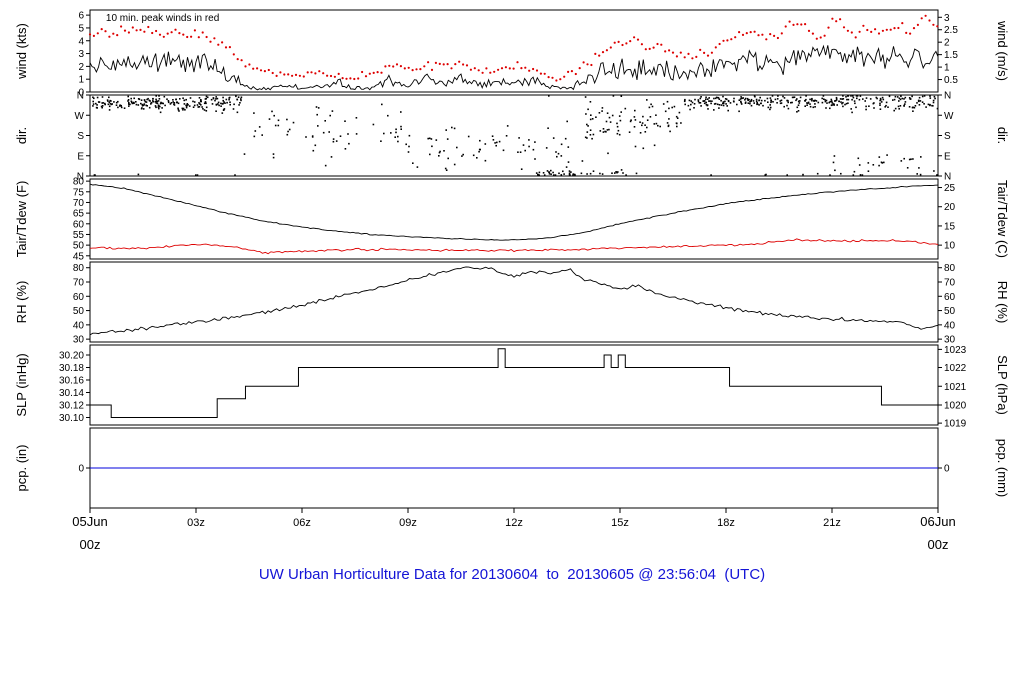  I want to click on temperature-left-tick-label: 45, so click(79, 256).